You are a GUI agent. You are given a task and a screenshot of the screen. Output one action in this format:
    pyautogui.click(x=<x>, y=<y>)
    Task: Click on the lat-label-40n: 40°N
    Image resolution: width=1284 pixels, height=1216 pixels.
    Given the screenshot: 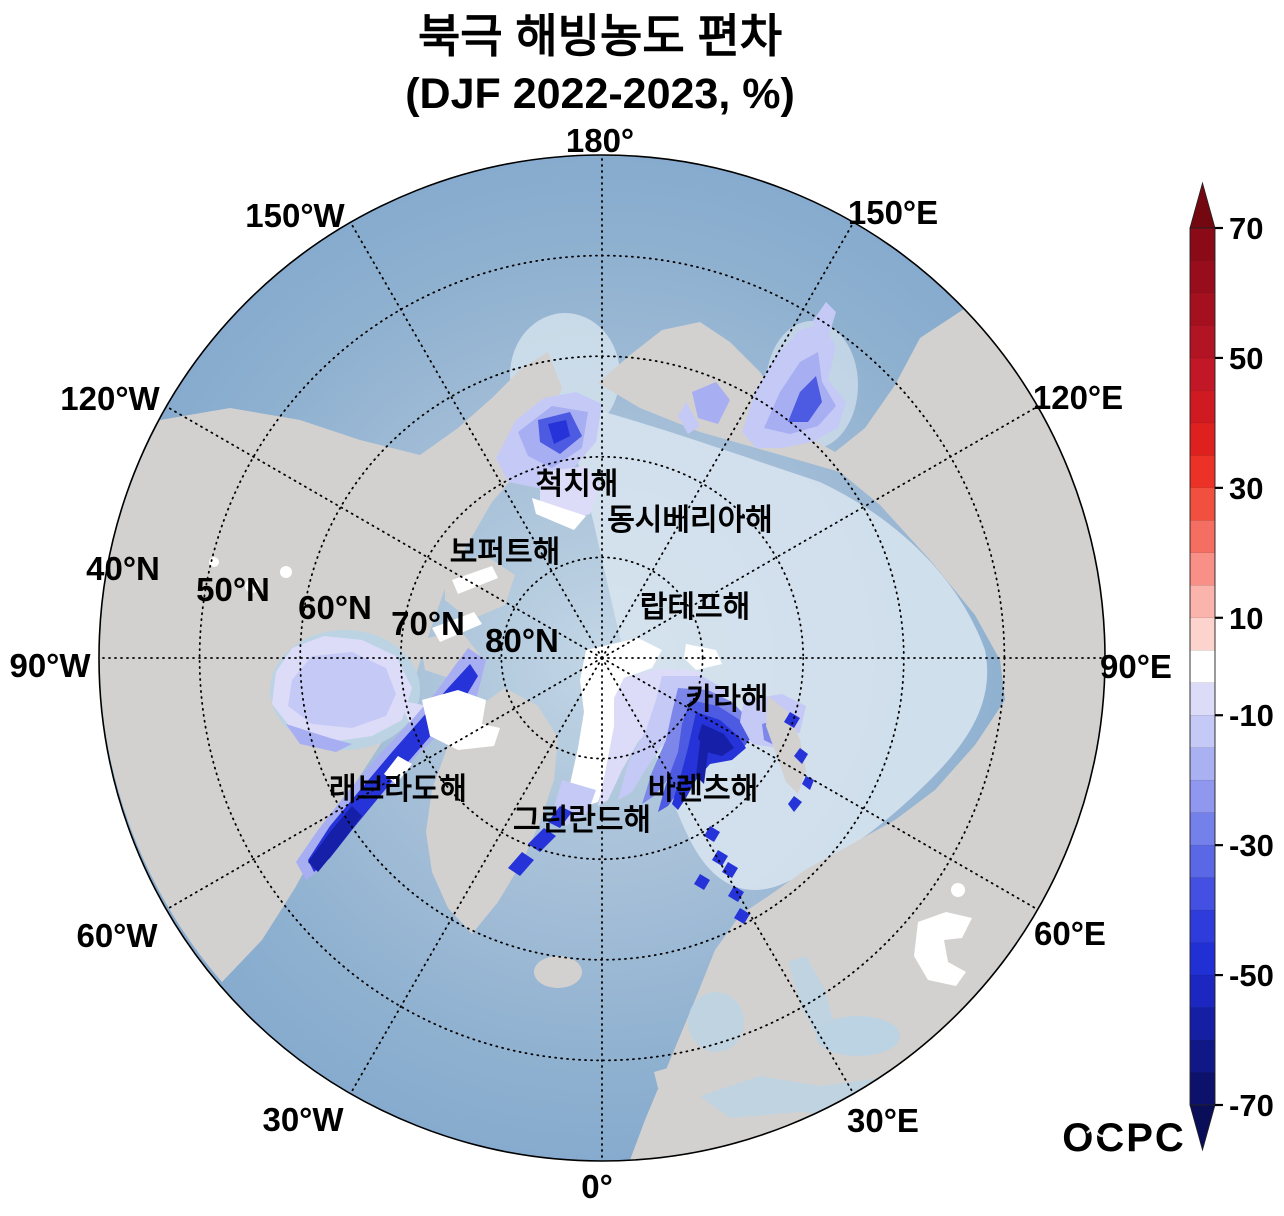 What is the action you would take?
    pyautogui.click(x=123, y=568)
    